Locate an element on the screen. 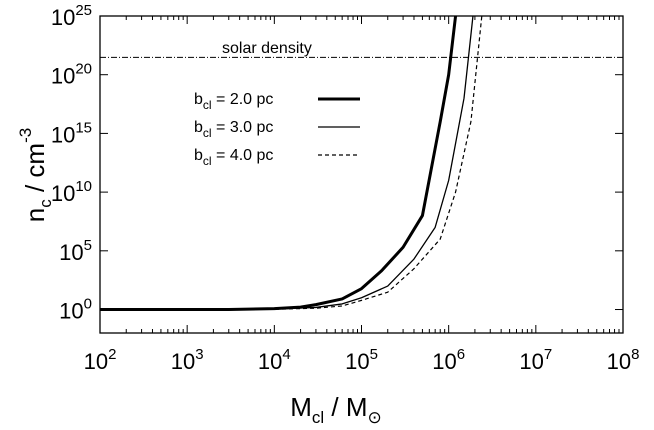 This screenshot has height=430, width=654. y-tick-label: 10⁵ is located at coordinates (75, 251).